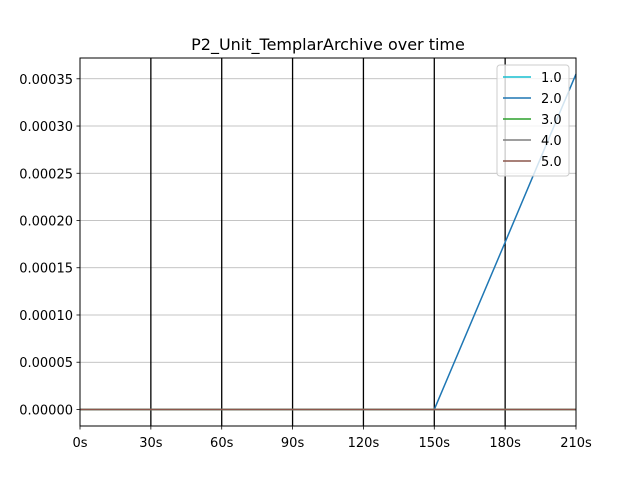 This screenshot has height=480, width=640. Describe the element at coordinates (551, 162) in the screenshot. I see `legend-label: 5.0` at that location.